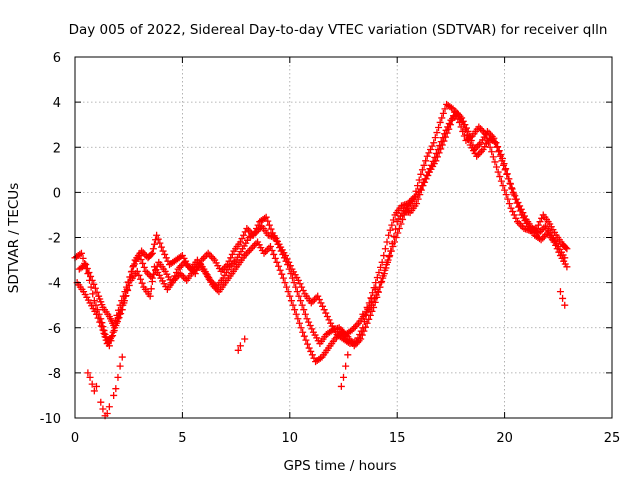 The width and height of the screenshot is (640, 480). I want to click on x-tick-label: 15, so click(397, 438).